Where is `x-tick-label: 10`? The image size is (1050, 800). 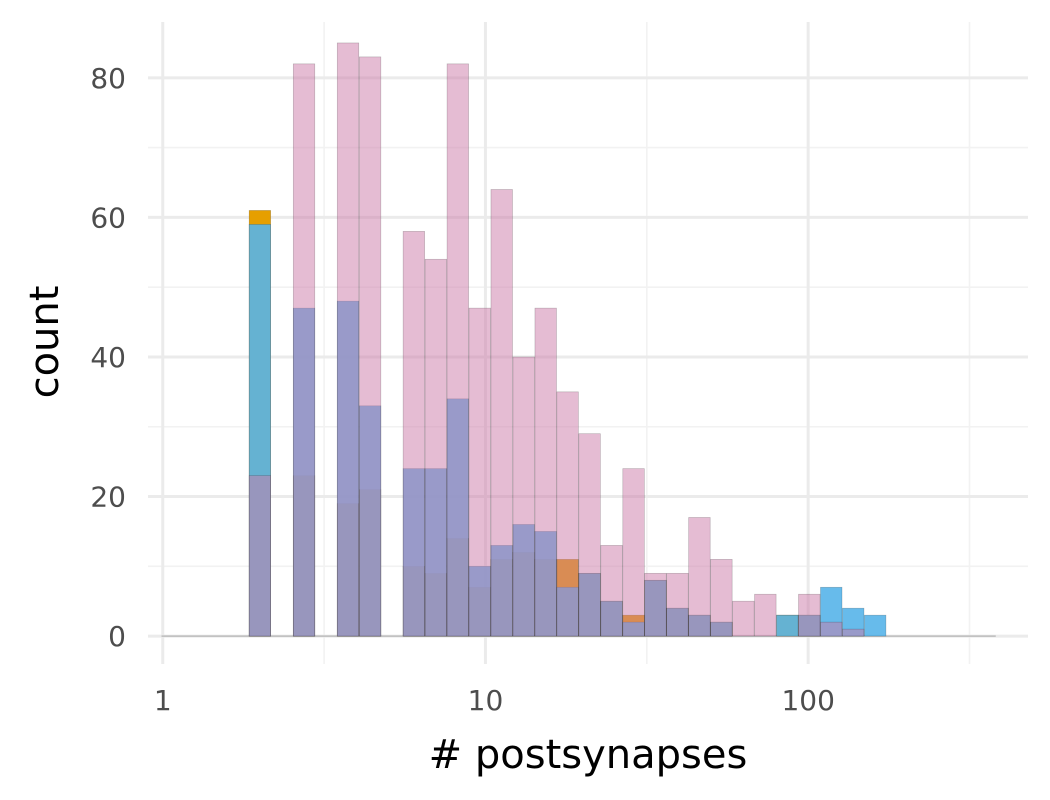
x-tick-label: 10 is located at coordinates (486, 700).